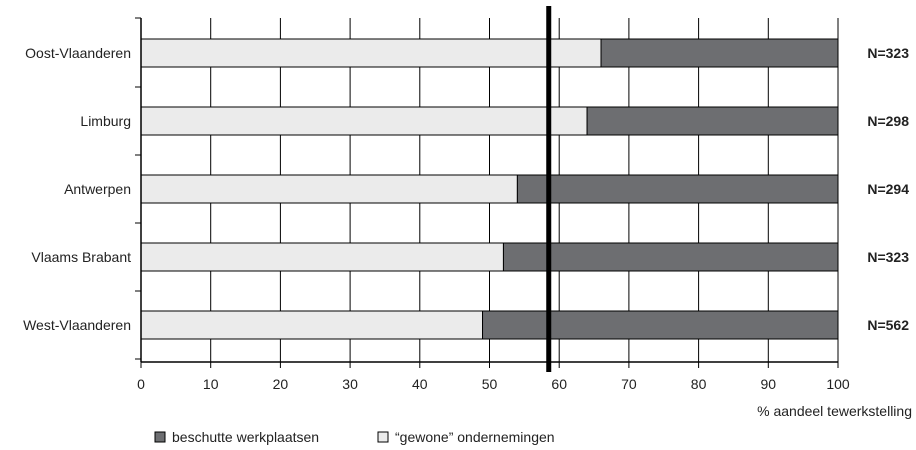 Image resolution: width=916 pixels, height=450 pixels. I want to click on category-label: Oost-Vlaanderen, so click(78, 53).